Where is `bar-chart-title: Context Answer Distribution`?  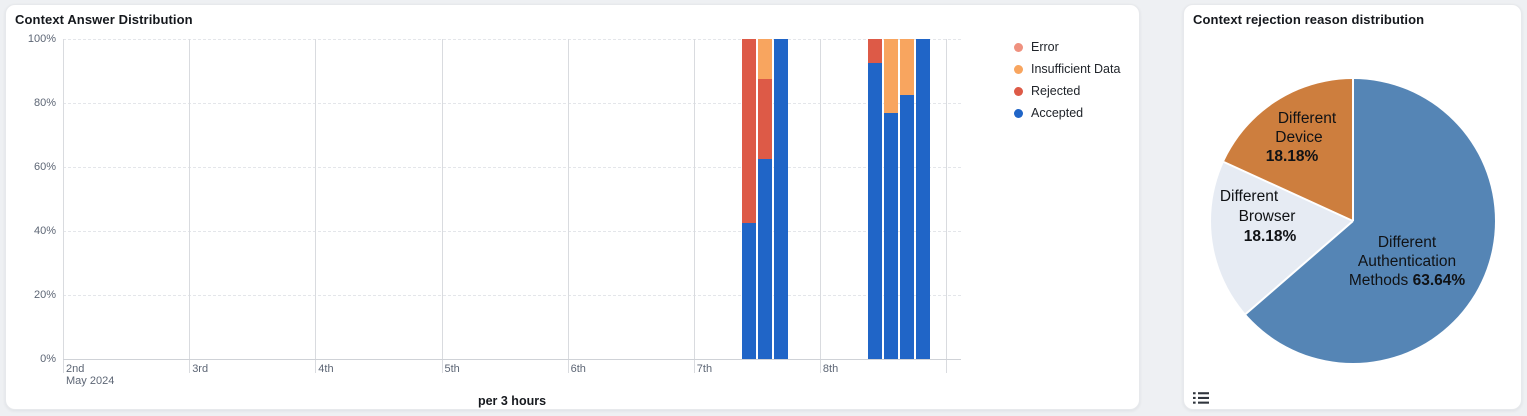
bar-chart-title: Context Answer Distribution is located at coordinates (104, 19).